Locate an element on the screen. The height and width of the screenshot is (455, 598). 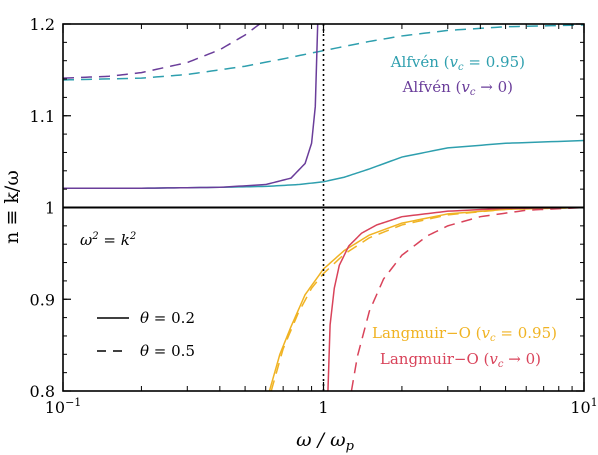
y-tick-label: 0.9 is located at coordinates (42, 299).